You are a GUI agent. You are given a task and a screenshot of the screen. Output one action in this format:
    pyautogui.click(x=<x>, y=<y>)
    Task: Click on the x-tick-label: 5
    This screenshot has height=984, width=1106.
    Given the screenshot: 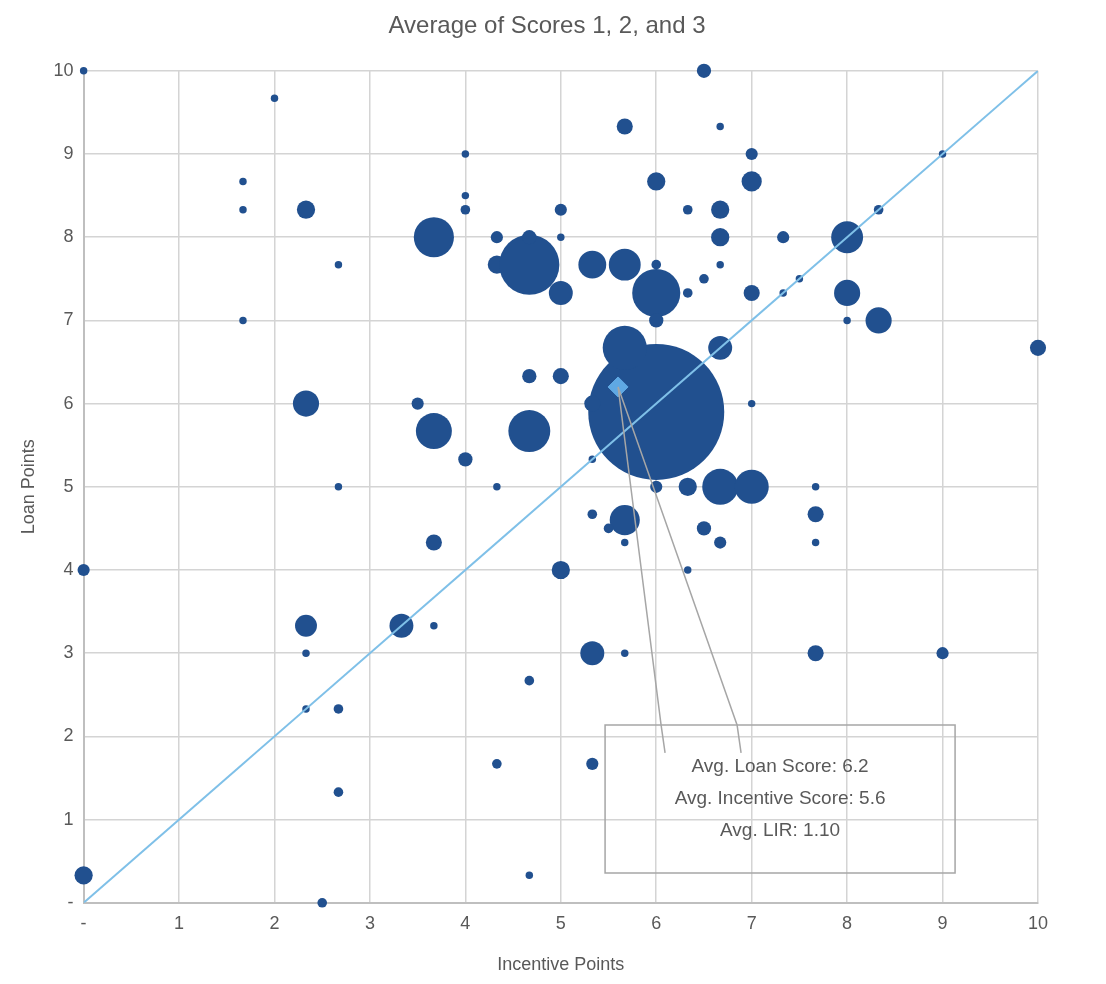 What is the action you would take?
    pyautogui.click(x=560, y=922)
    